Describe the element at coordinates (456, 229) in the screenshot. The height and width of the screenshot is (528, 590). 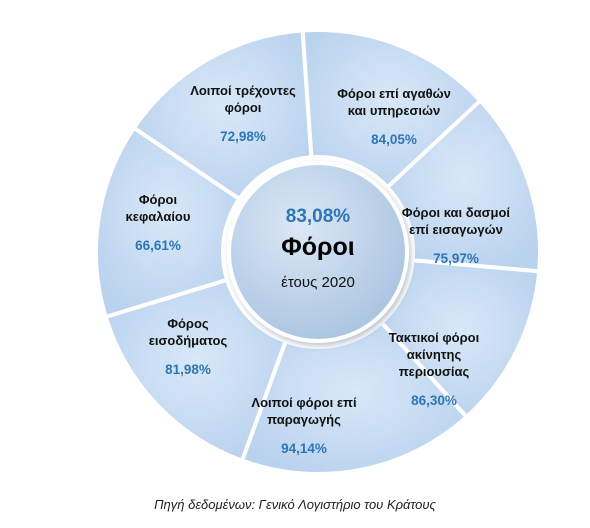
I see `segment-name-line: επί εισαγωγών` at that location.